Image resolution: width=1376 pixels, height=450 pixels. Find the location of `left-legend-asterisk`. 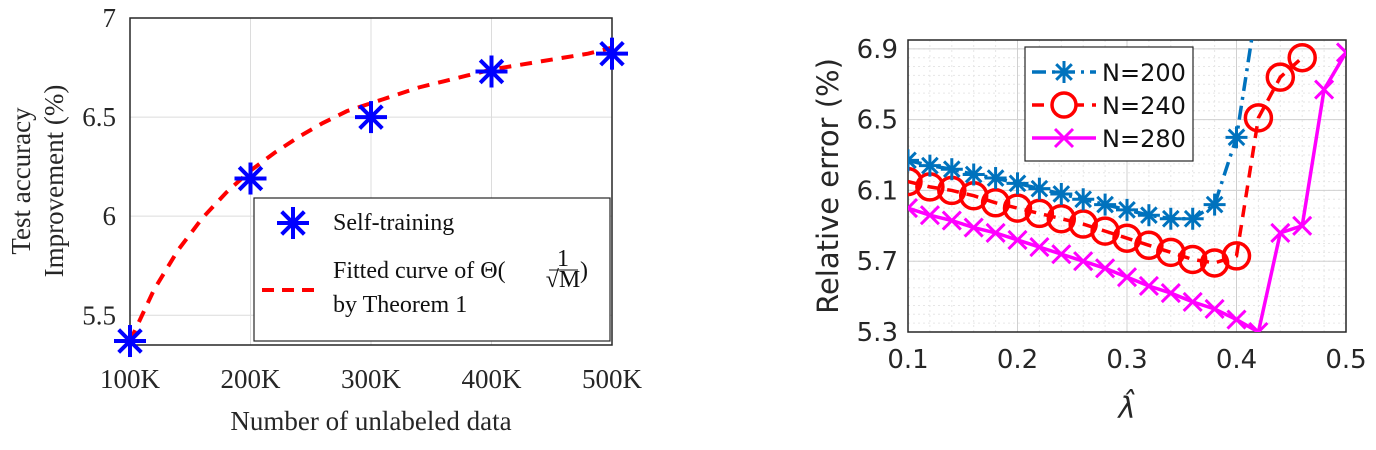

left-legend-asterisk is located at coordinates (293, 223).